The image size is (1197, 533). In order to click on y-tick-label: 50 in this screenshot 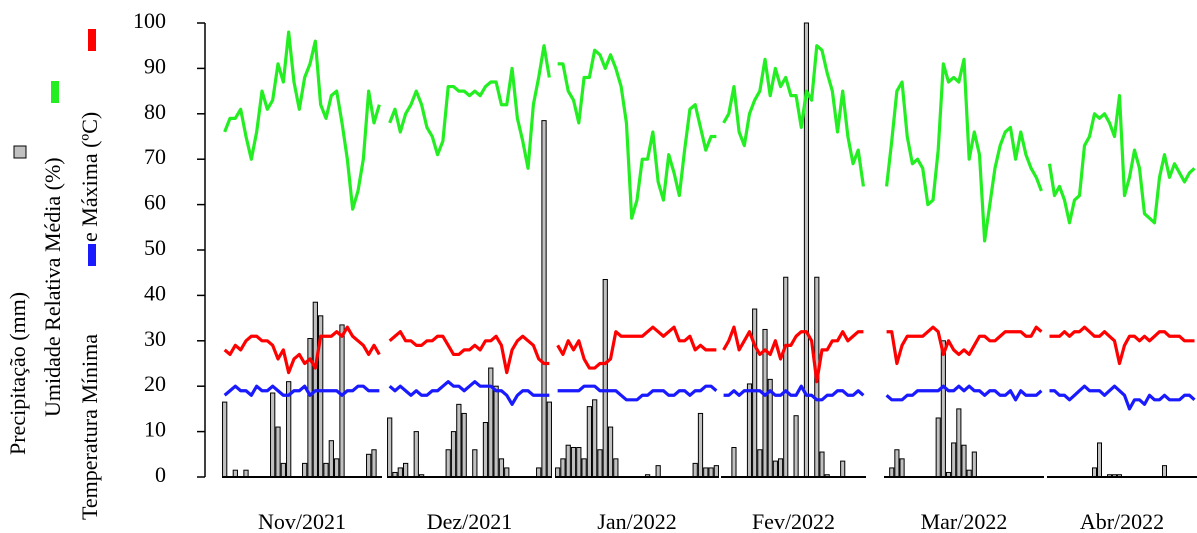, I will do `click(155, 247)`.